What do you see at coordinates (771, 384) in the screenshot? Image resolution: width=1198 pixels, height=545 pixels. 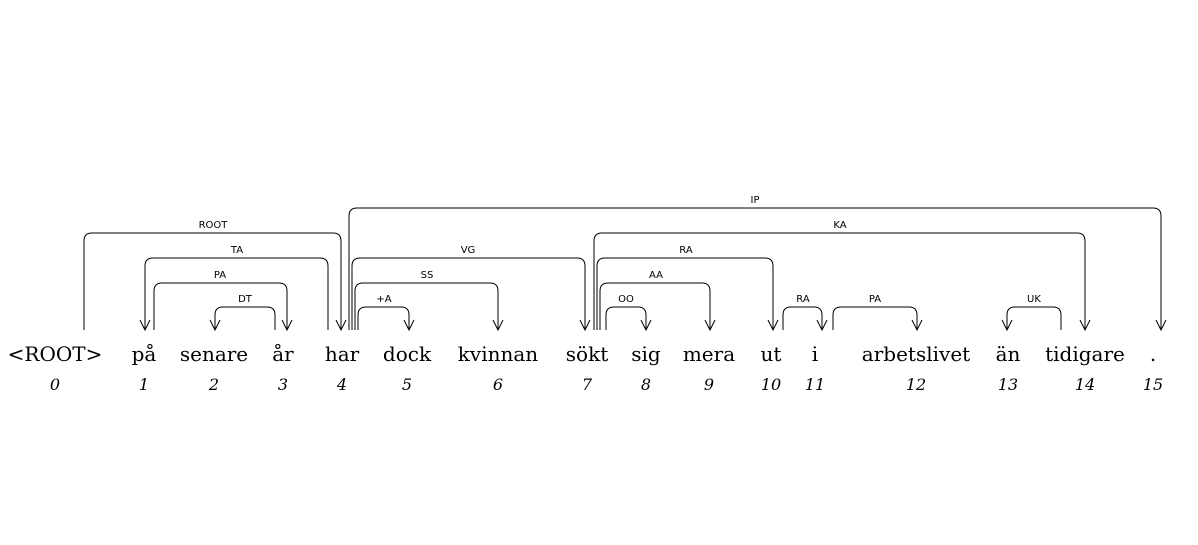 I see `token-index: 10` at bounding box center [771, 384].